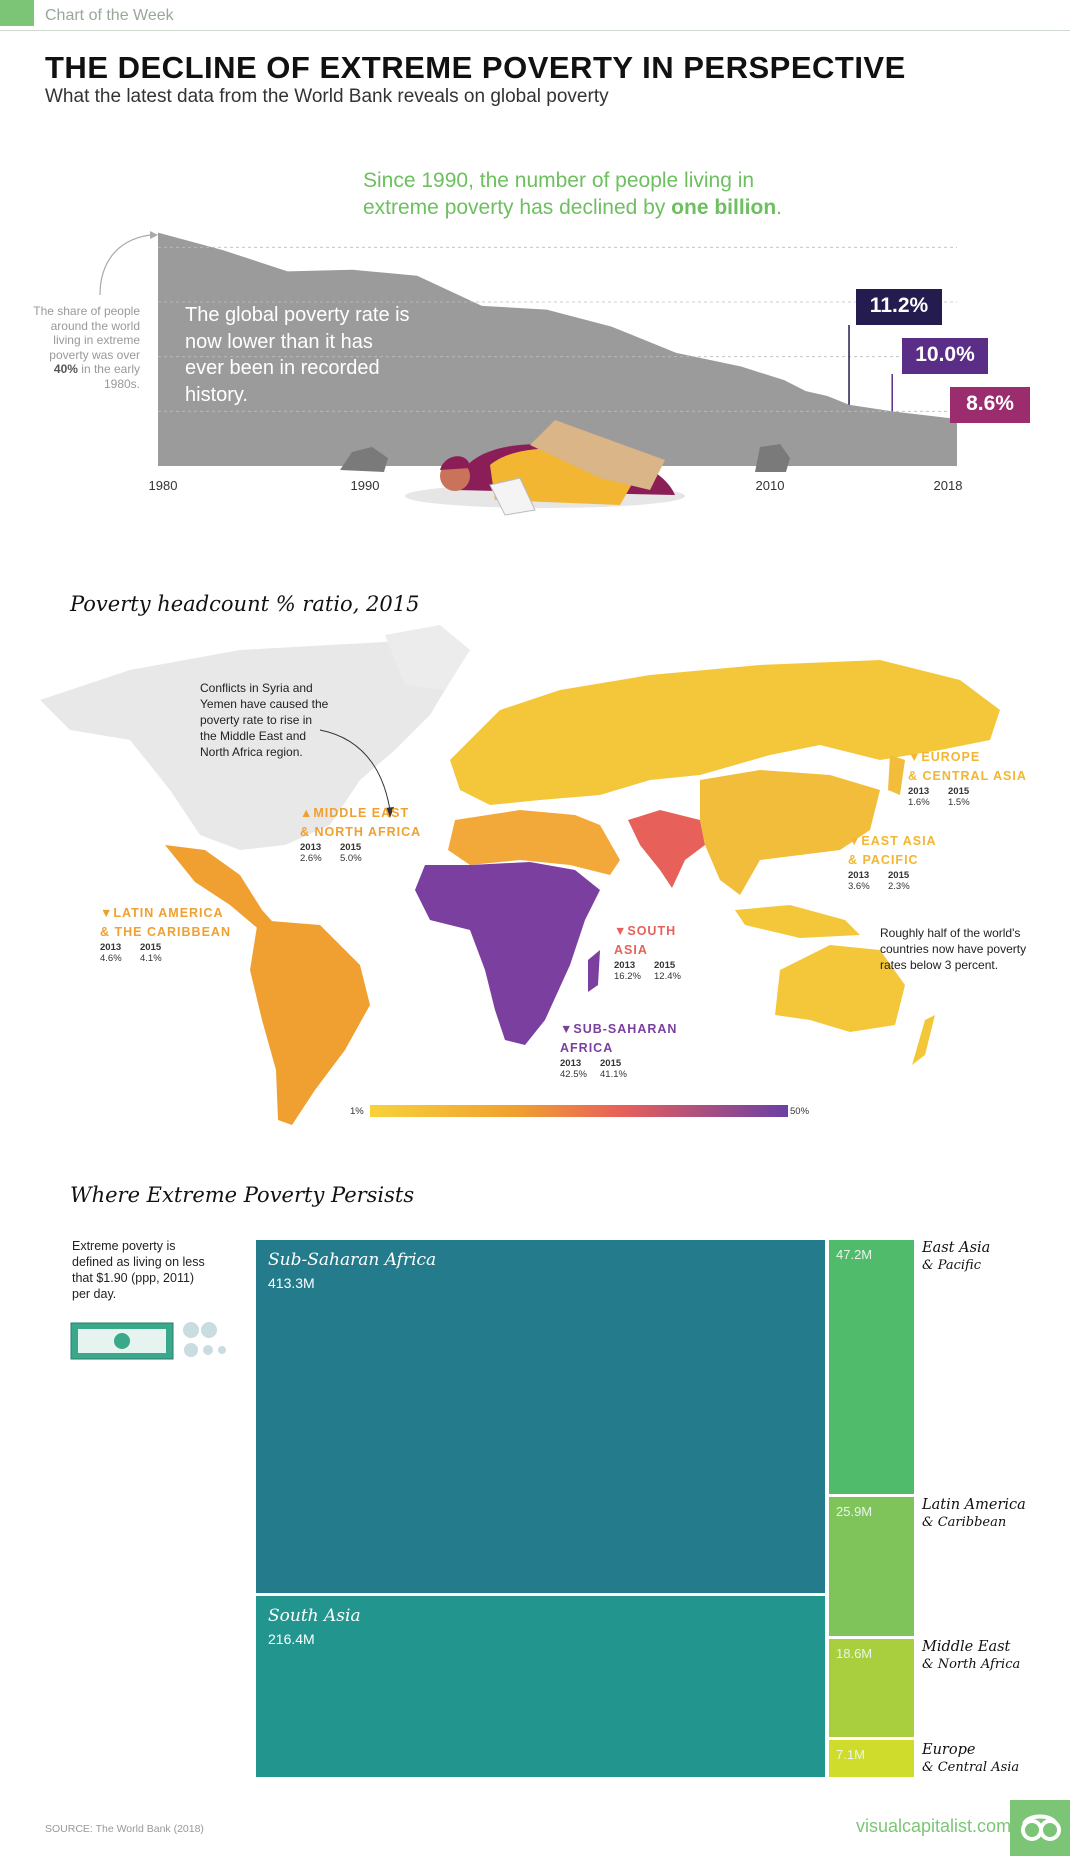 The image size is (1070, 1861). Describe the element at coordinates (896, 775) in the screenshot. I see `japan` at that location.